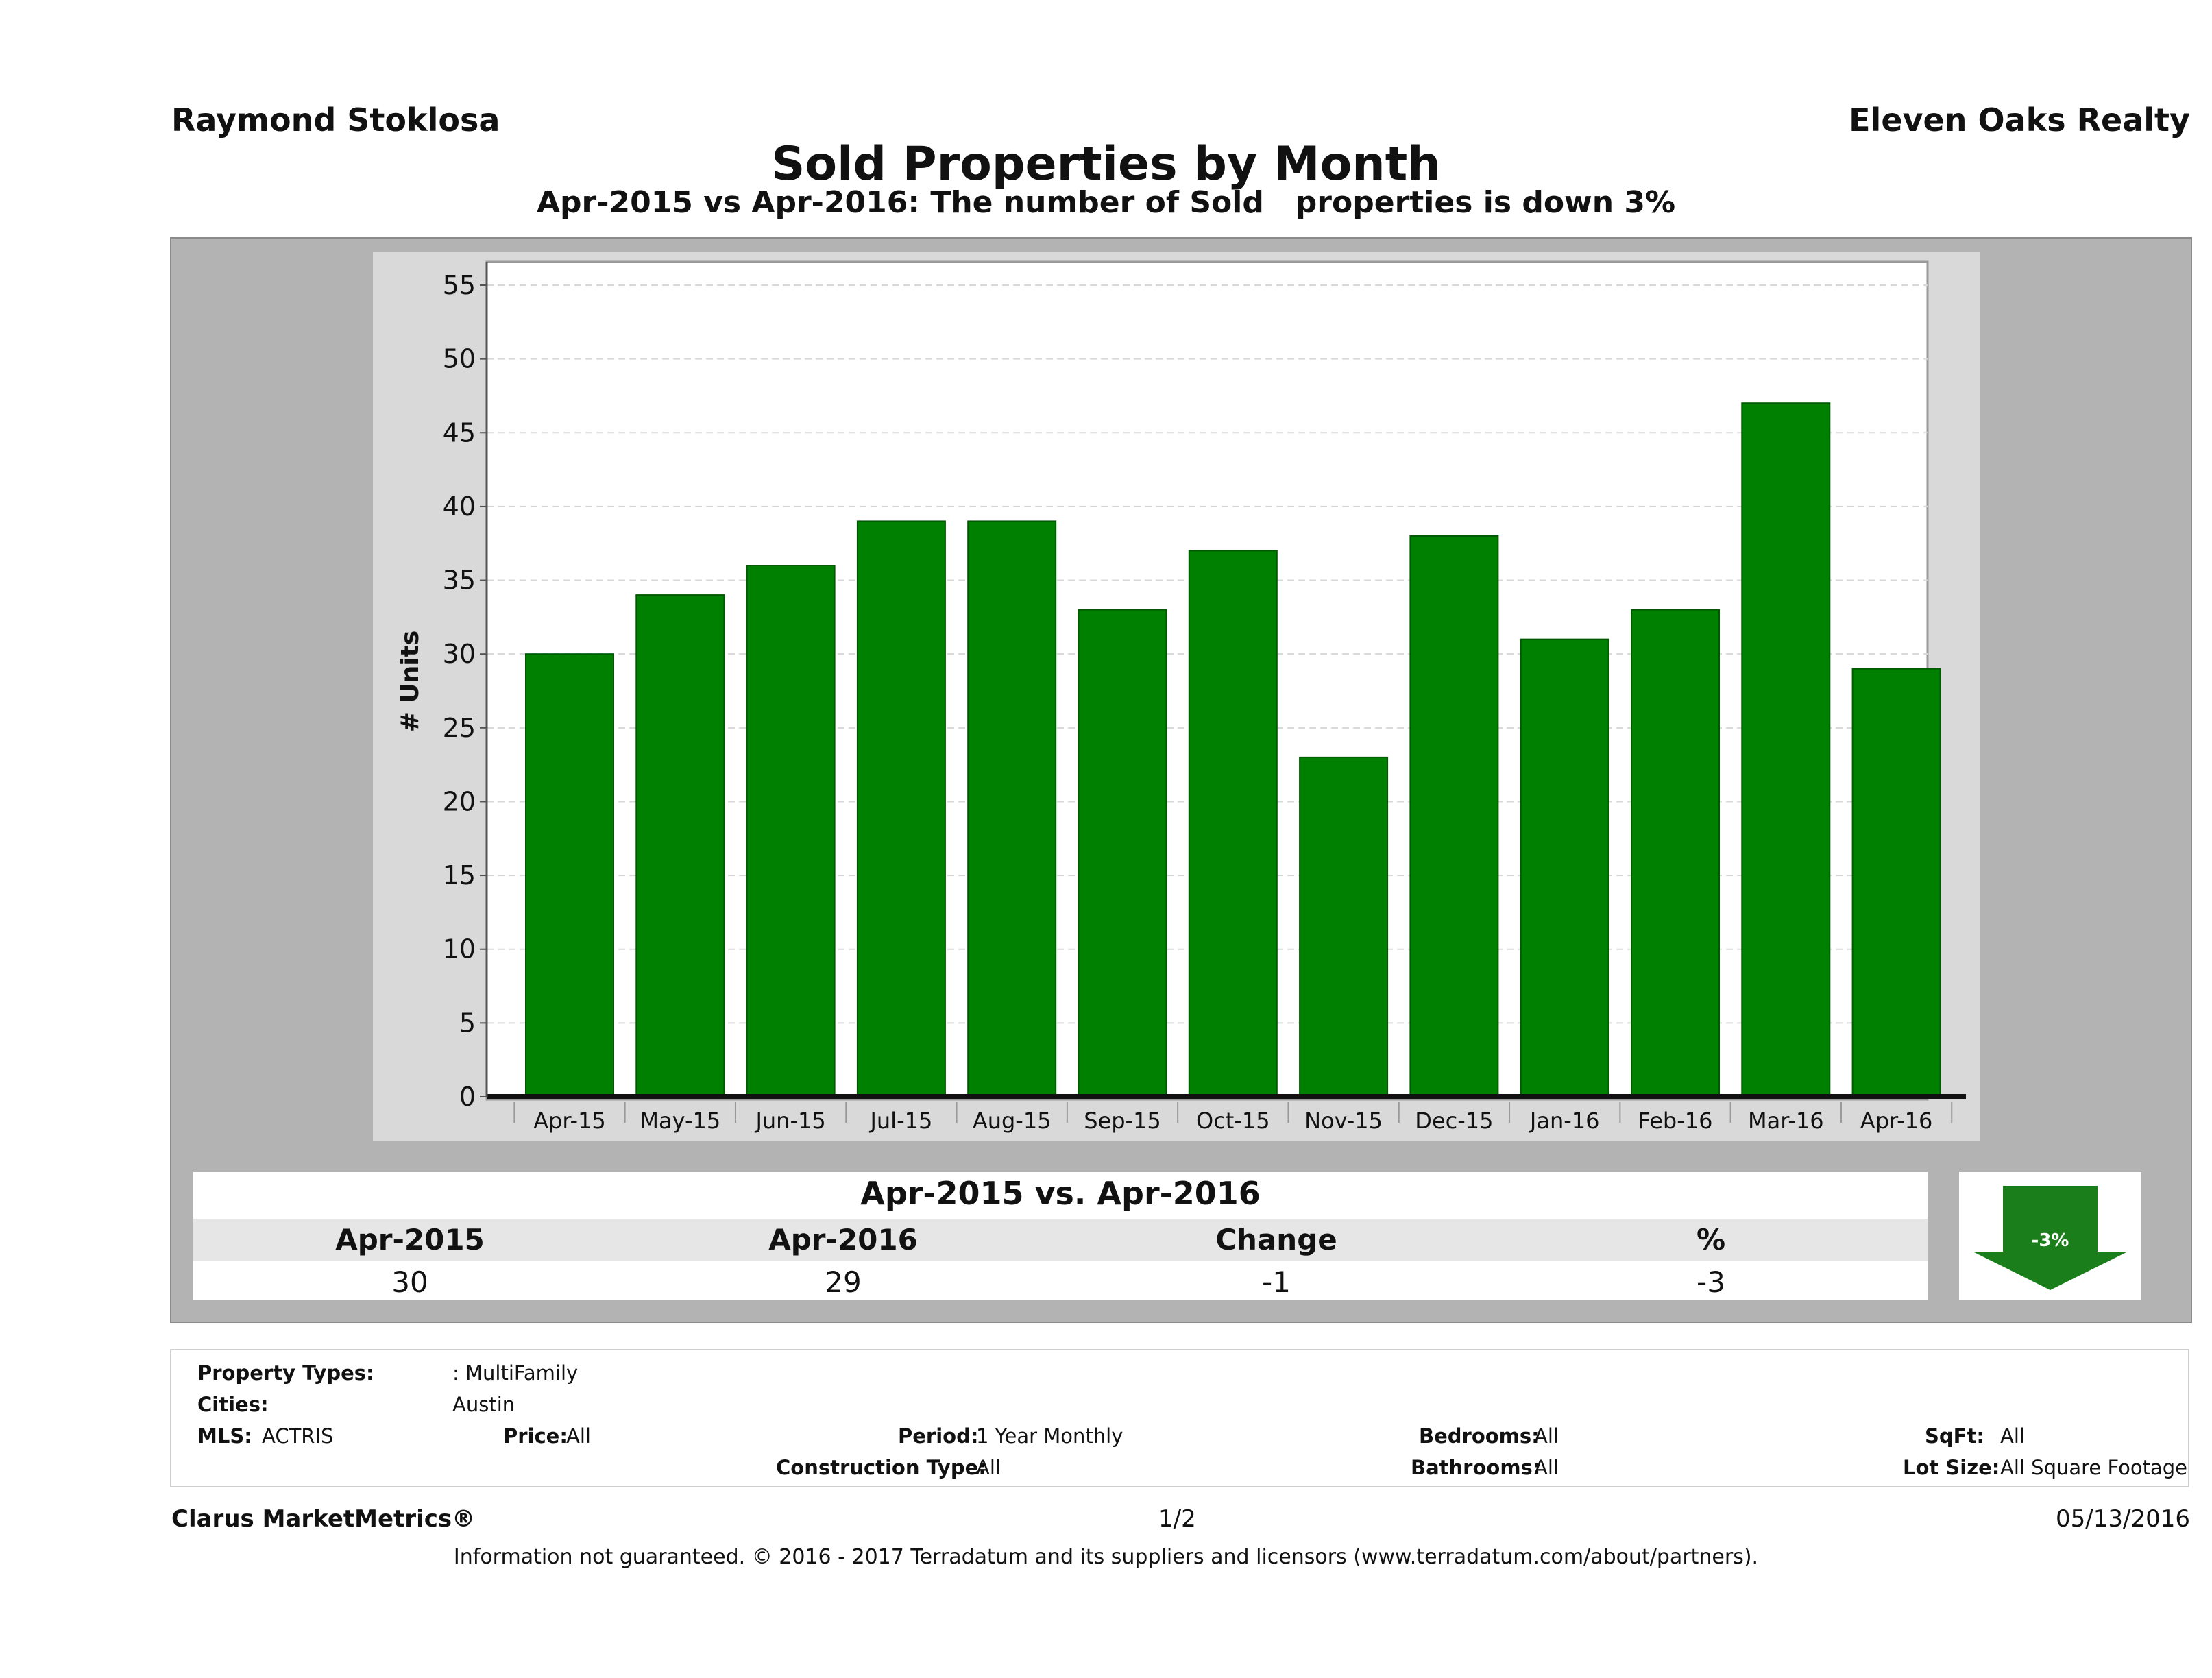 The height and width of the screenshot is (1678, 2212). Describe the element at coordinates (843, 1239) in the screenshot. I see `summary-header-curr: Apr-2016` at that location.